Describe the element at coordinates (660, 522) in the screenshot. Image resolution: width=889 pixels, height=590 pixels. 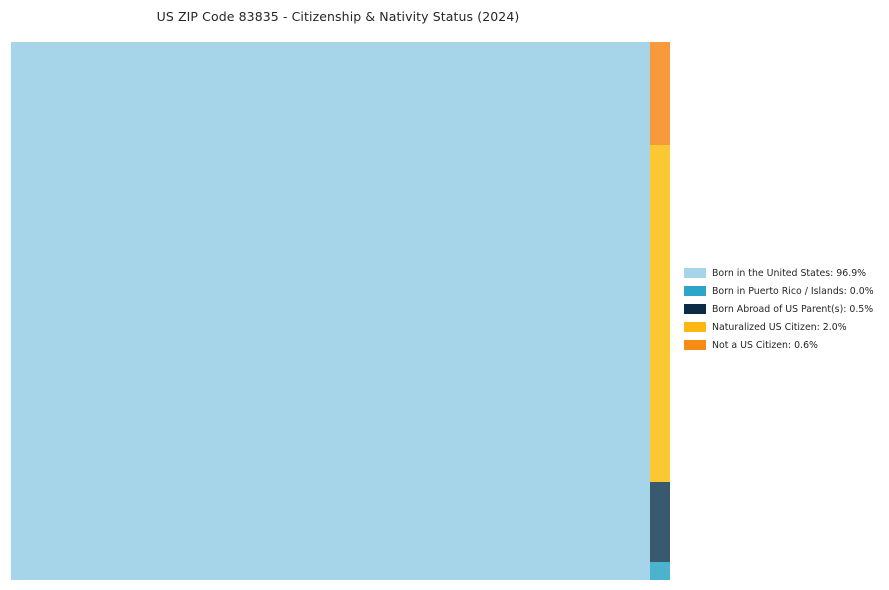
I see `treemap-tile-born-abroad-of-us-parents` at that location.